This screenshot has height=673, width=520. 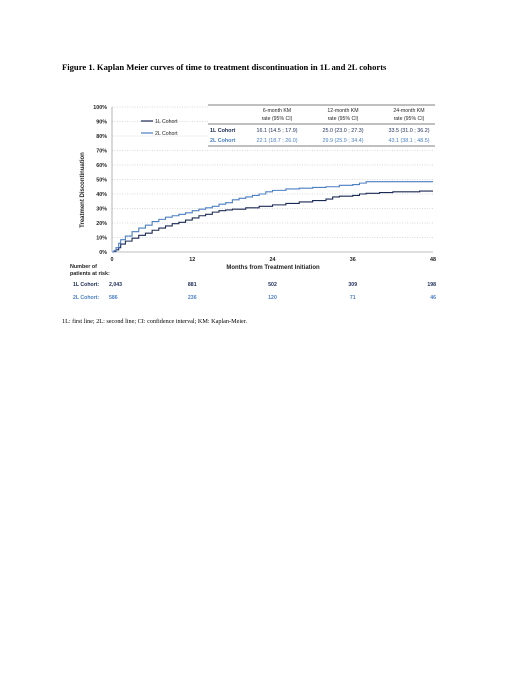 What do you see at coordinates (433, 260) in the screenshot?
I see `x-tick-label: 48` at bounding box center [433, 260].